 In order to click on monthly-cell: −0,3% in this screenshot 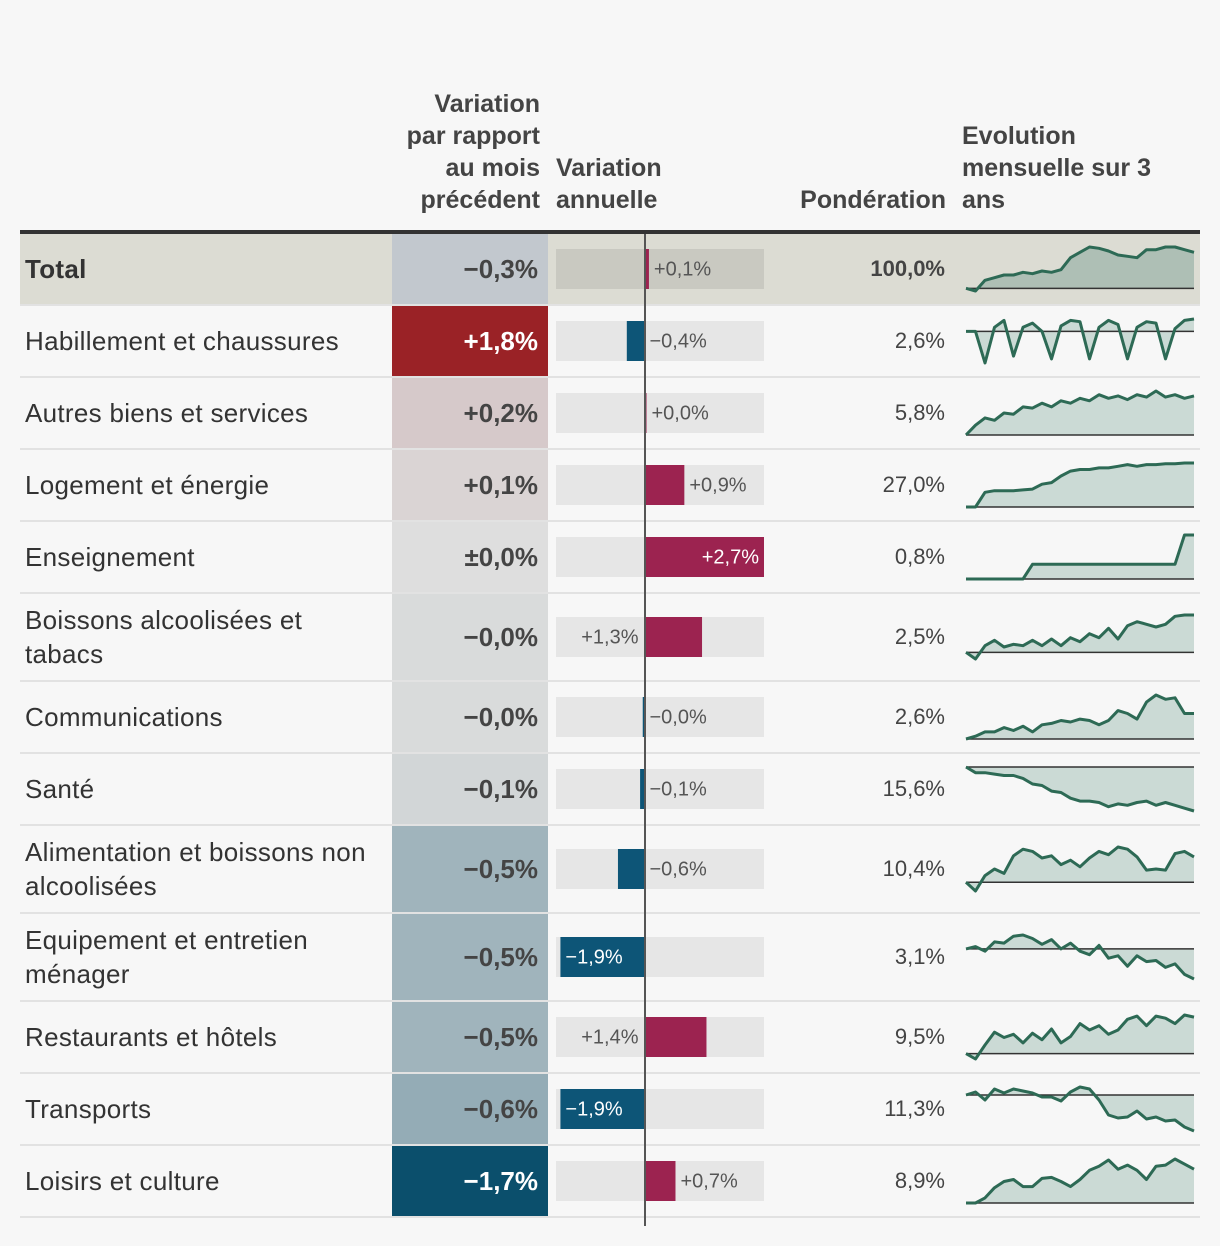, I will do `click(470, 269)`.